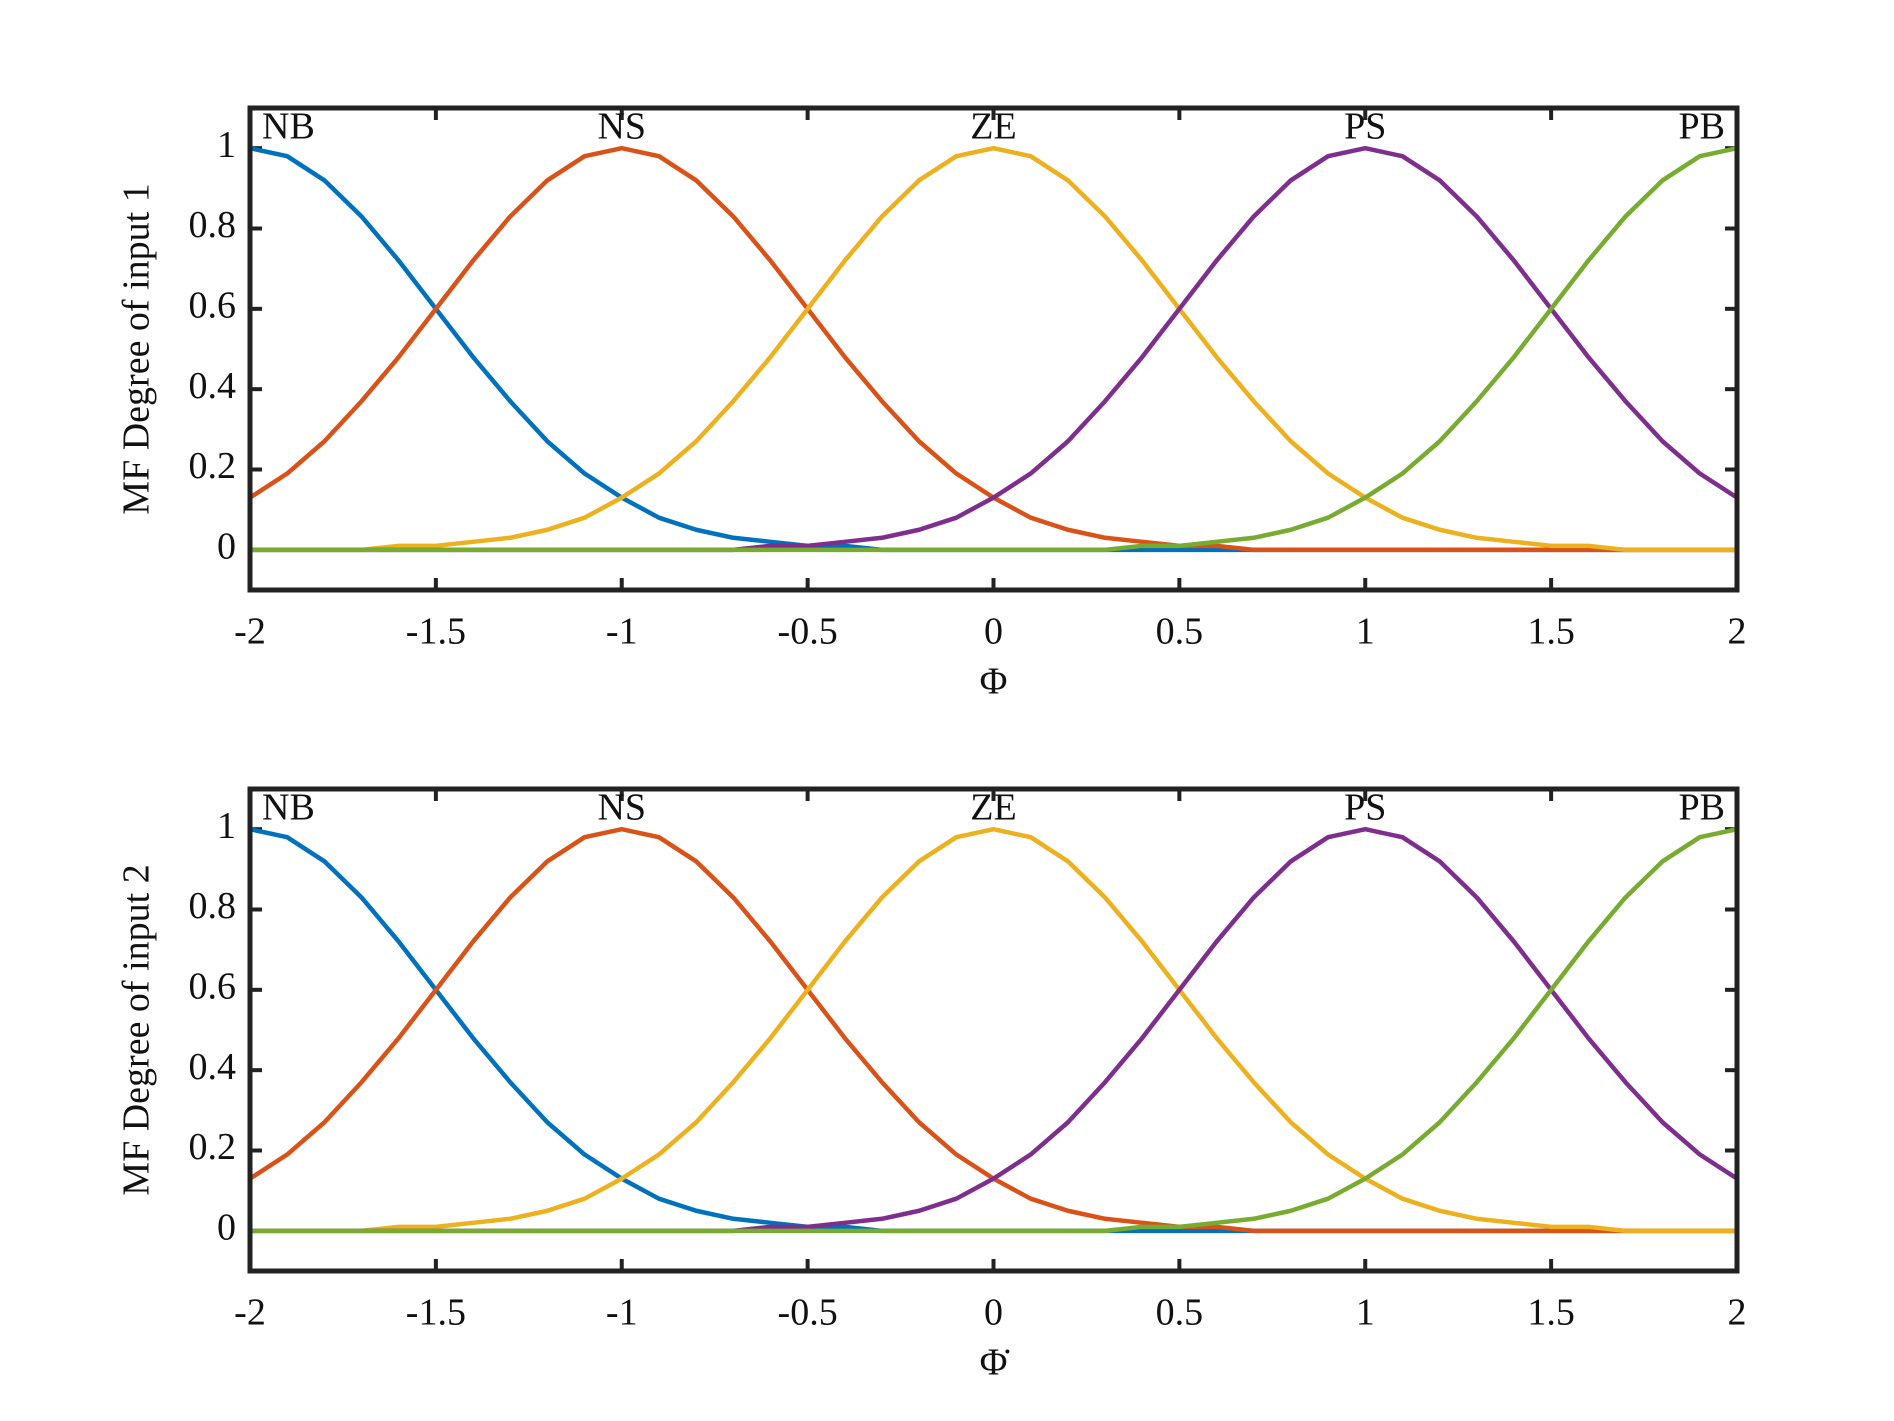 The image size is (1894, 1421). What do you see at coordinates (994, 682) in the screenshot?
I see `x-axis-label: Φ` at bounding box center [994, 682].